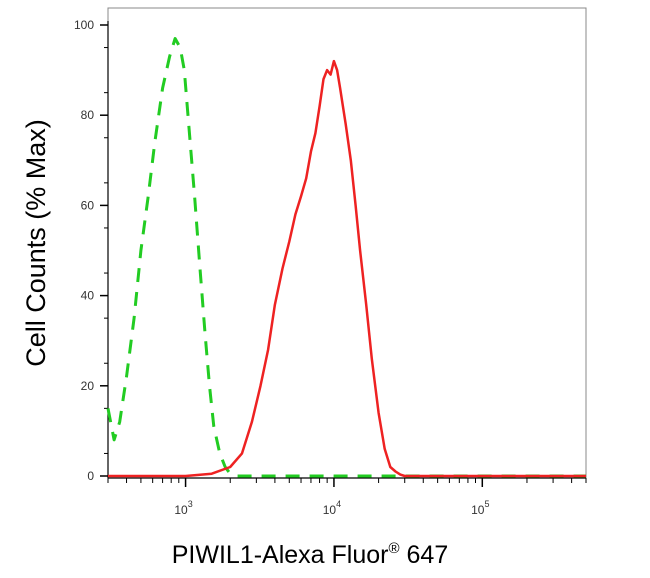  Describe the element at coordinates (91, 250) in the screenshot. I see `y-axis-ticks: 0 20 40 60 80 100` at that location.